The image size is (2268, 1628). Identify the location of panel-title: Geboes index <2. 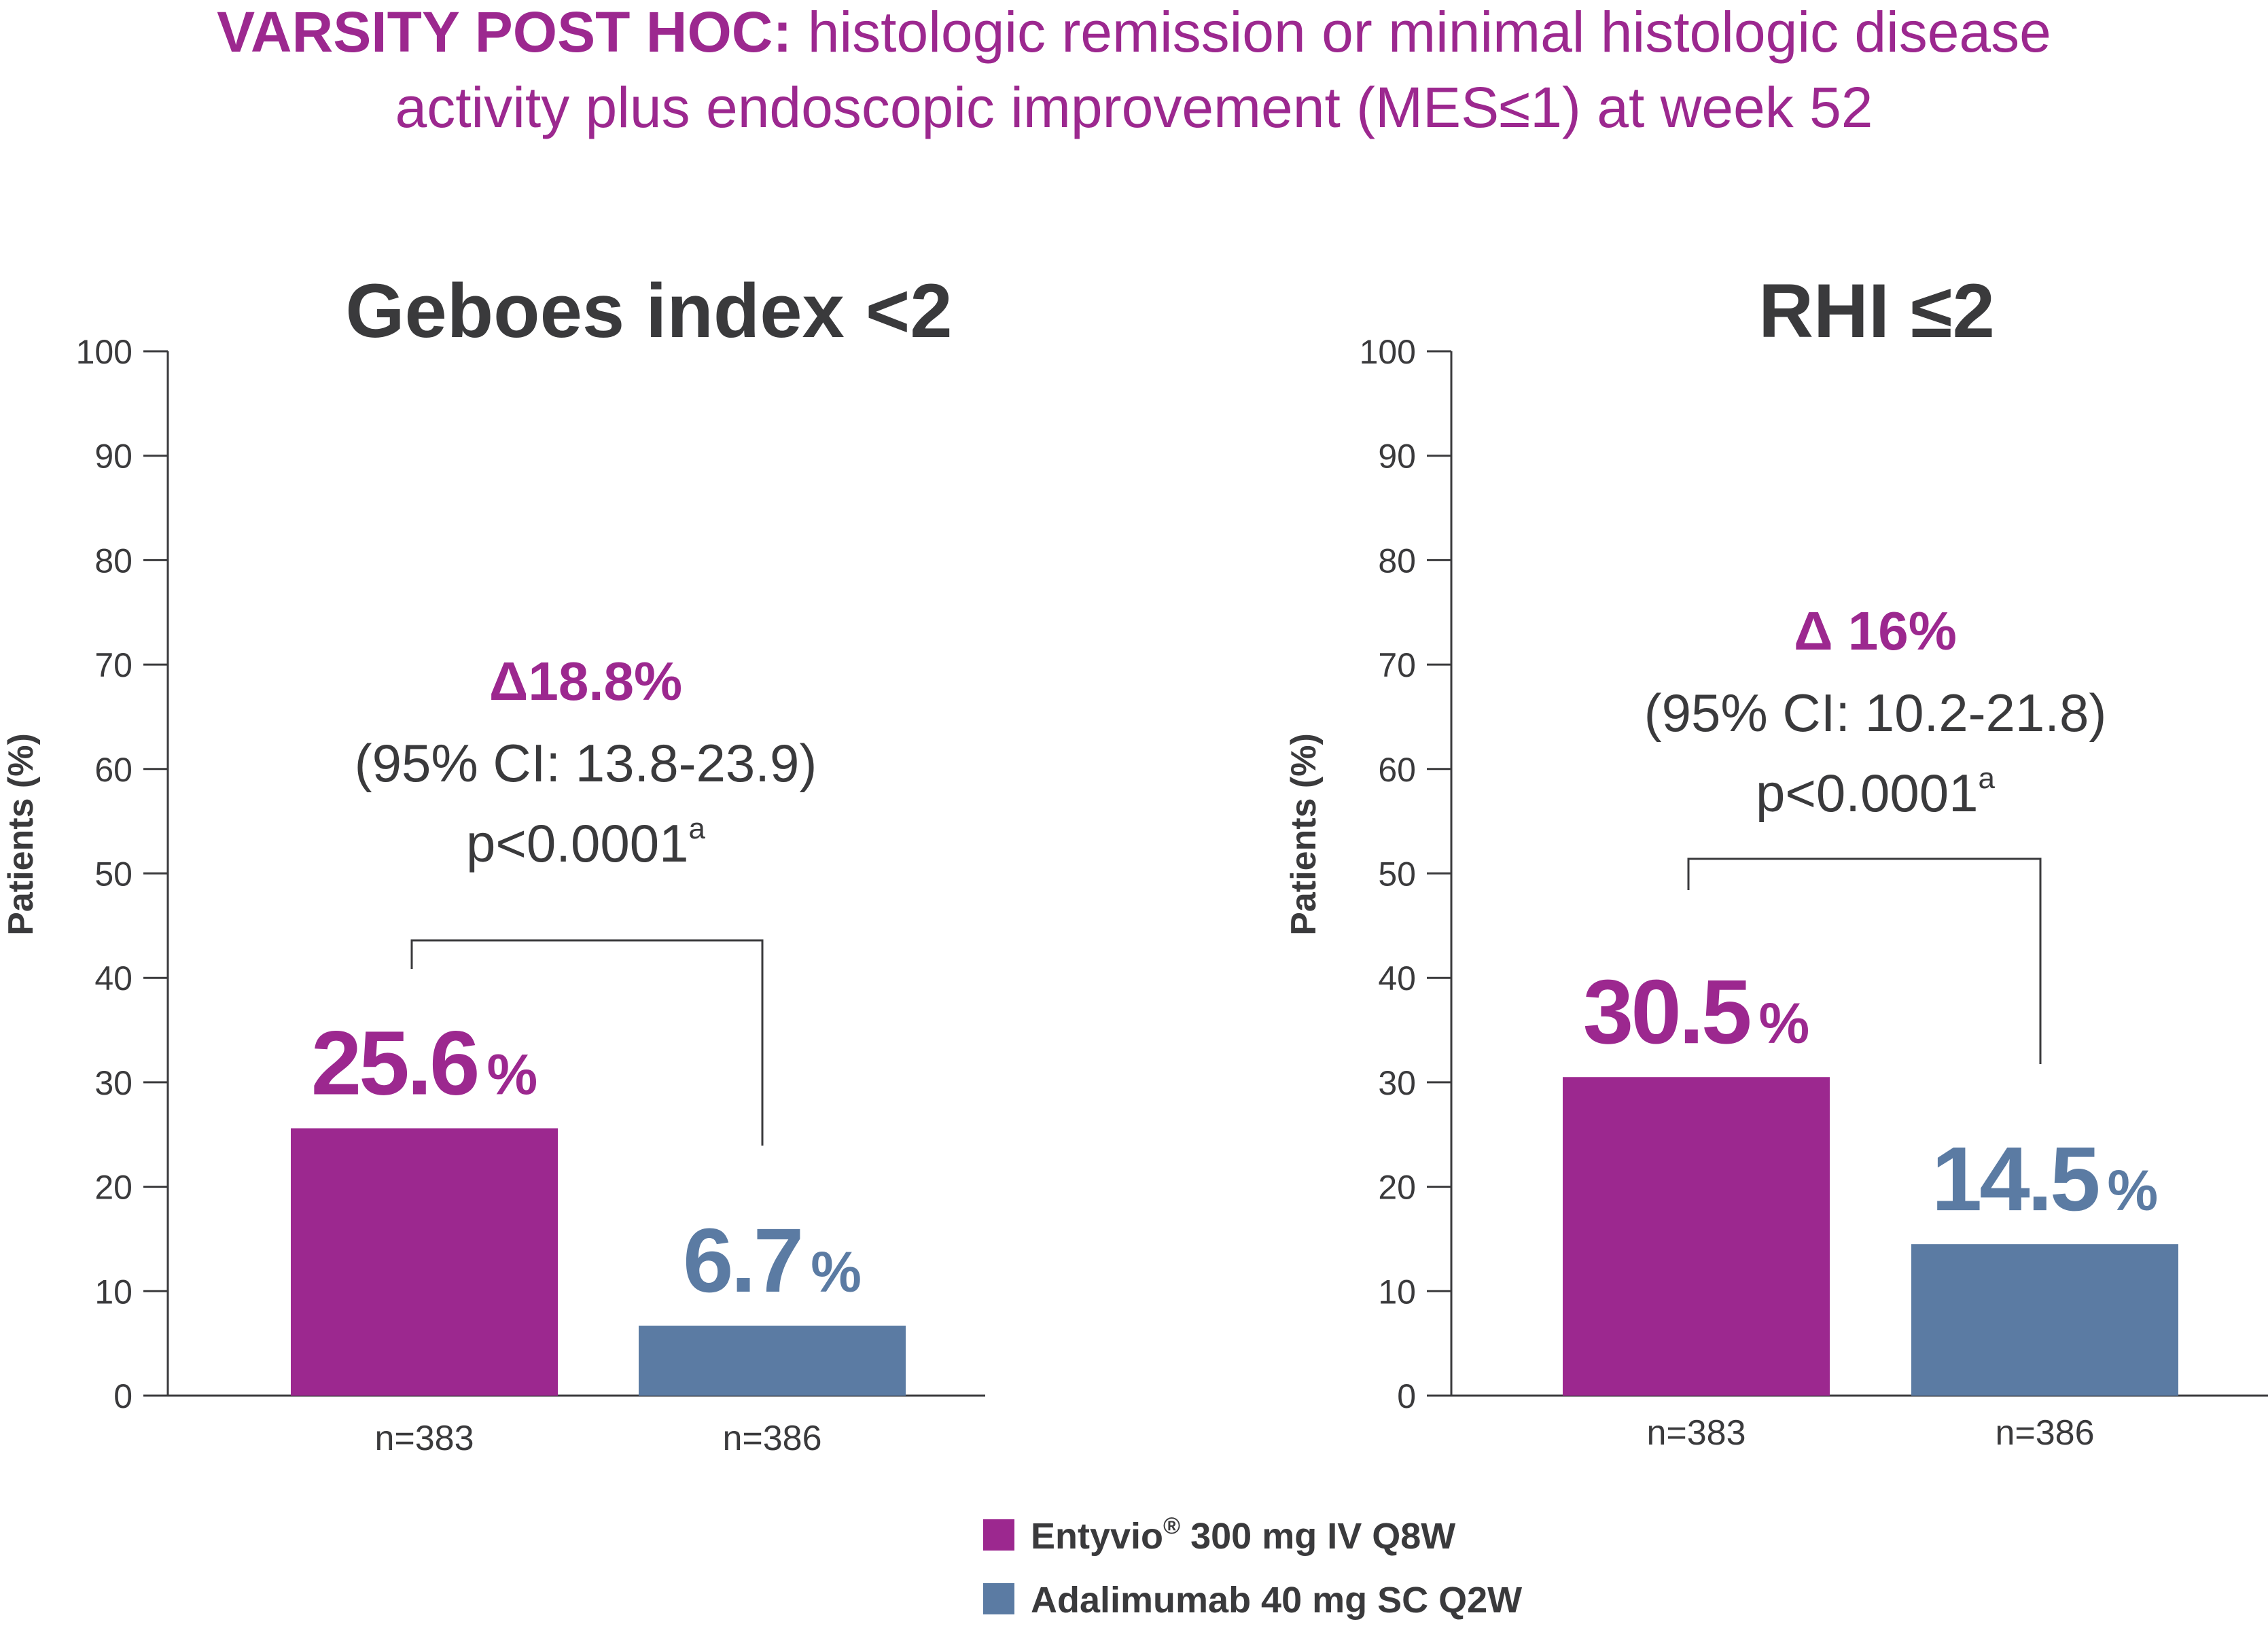
(648, 310).